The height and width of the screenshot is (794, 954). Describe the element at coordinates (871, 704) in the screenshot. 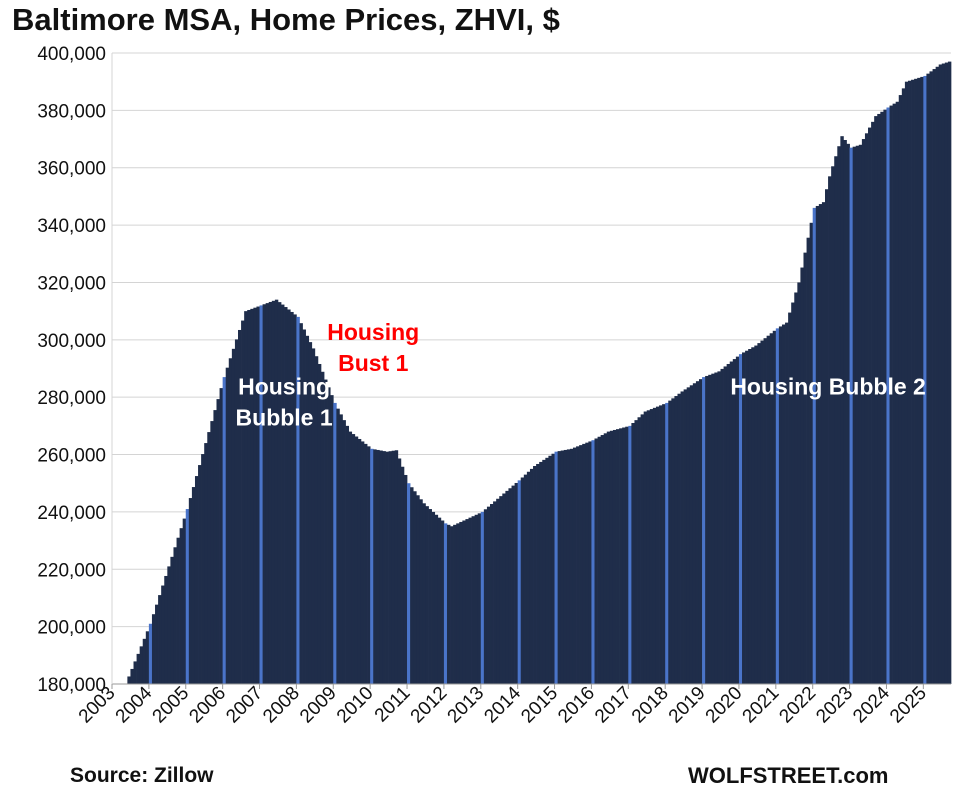

I see `x-tick-label: 2024` at that location.